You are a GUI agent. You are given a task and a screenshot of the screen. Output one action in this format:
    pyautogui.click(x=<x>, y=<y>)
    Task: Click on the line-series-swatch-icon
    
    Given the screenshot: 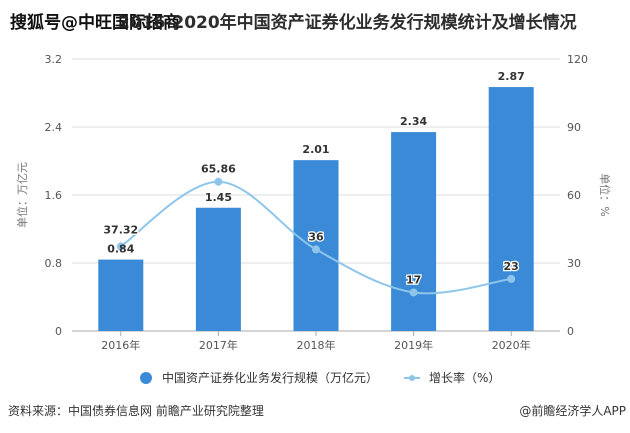 What is the action you would take?
    pyautogui.click(x=412, y=378)
    